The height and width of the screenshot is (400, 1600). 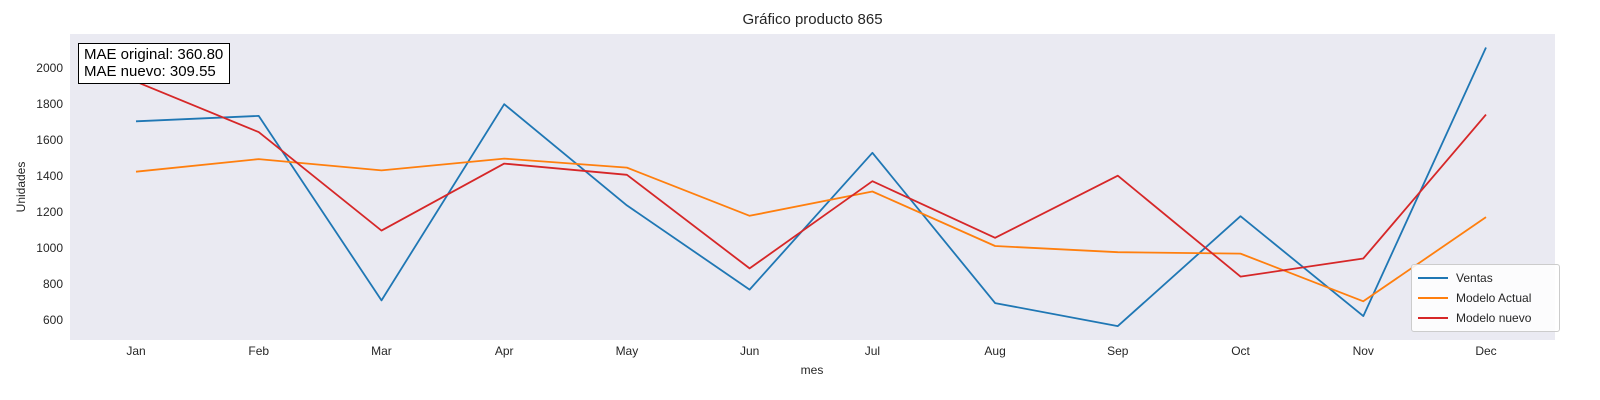 I want to click on mae-nuevo-text: MAE nuevo: 309.55, so click(x=150, y=71).